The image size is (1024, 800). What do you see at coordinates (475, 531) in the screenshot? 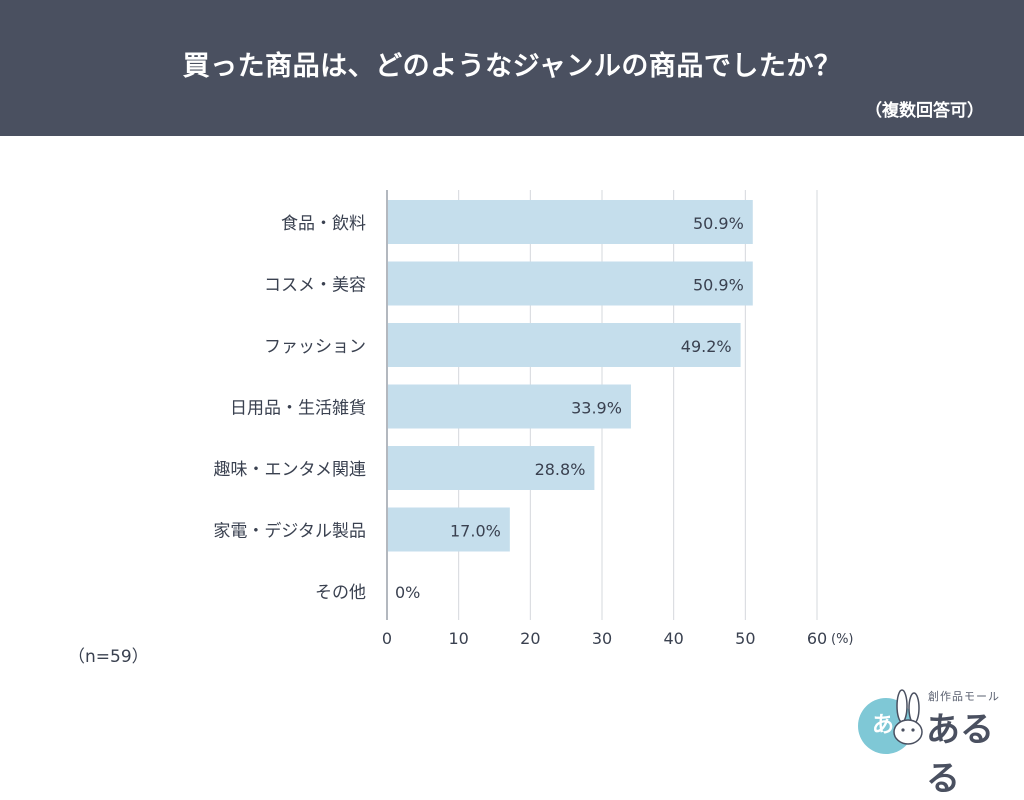
I see `value-label: 17.0%` at bounding box center [475, 531].